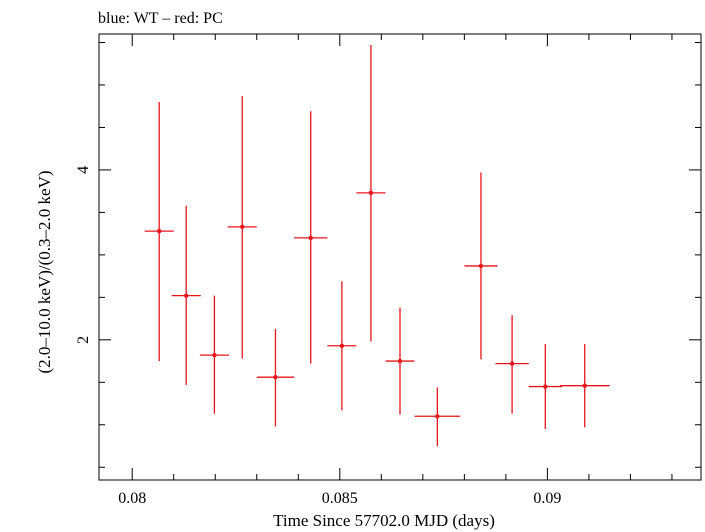 This screenshot has width=705, height=532. Describe the element at coordinates (83, 170) in the screenshot. I see `y-tick-label: 4` at that location.